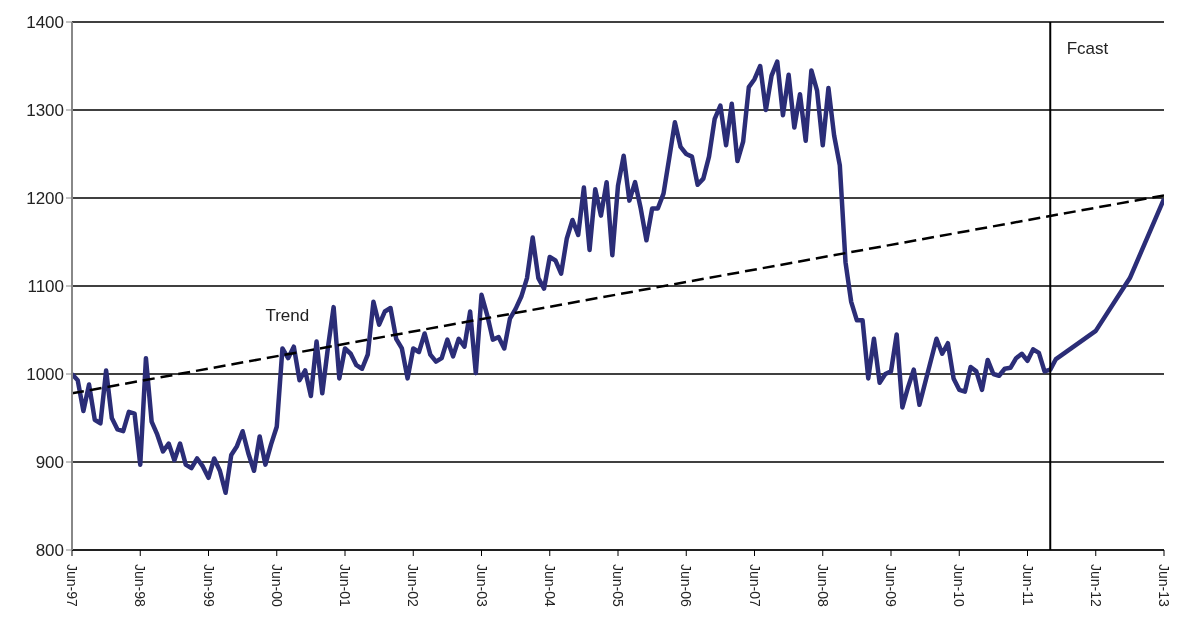  I want to click on x-tick-label: Jun-10, so click(959, 586).